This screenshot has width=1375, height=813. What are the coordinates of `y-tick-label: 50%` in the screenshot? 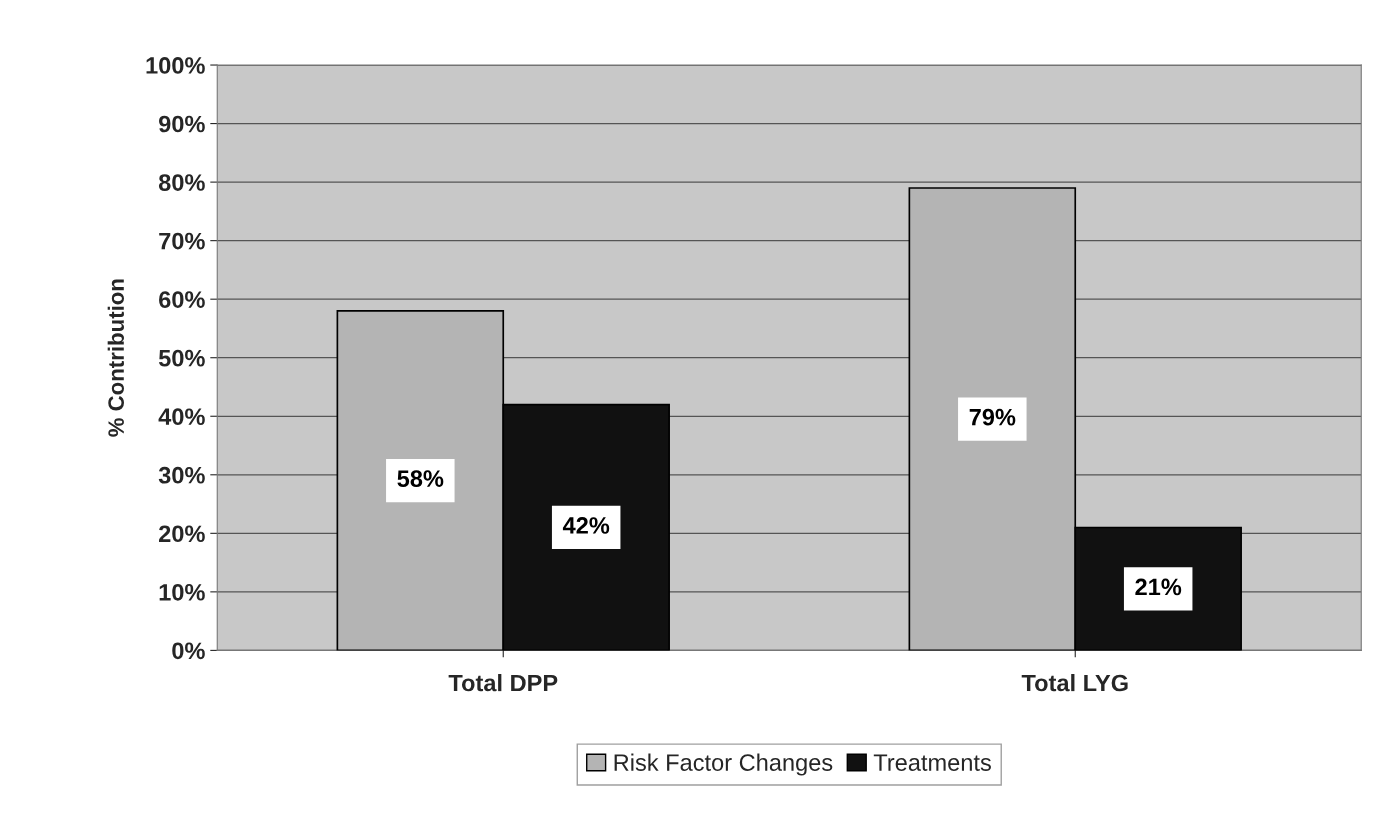 It's located at (181, 358).